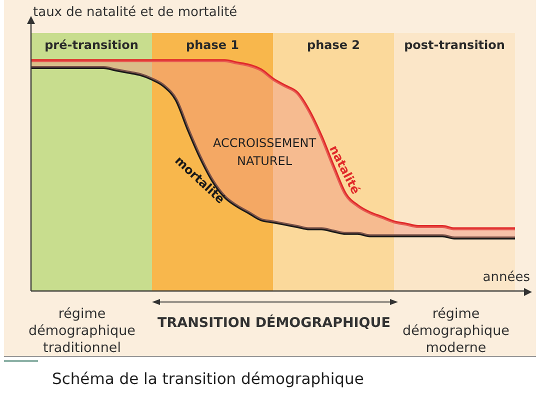 The height and width of the screenshot is (408, 542). What do you see at coordinates (456, 331) in the screenshot?
I see `text: régime démographique moderne` at bounding box center [456, 331].